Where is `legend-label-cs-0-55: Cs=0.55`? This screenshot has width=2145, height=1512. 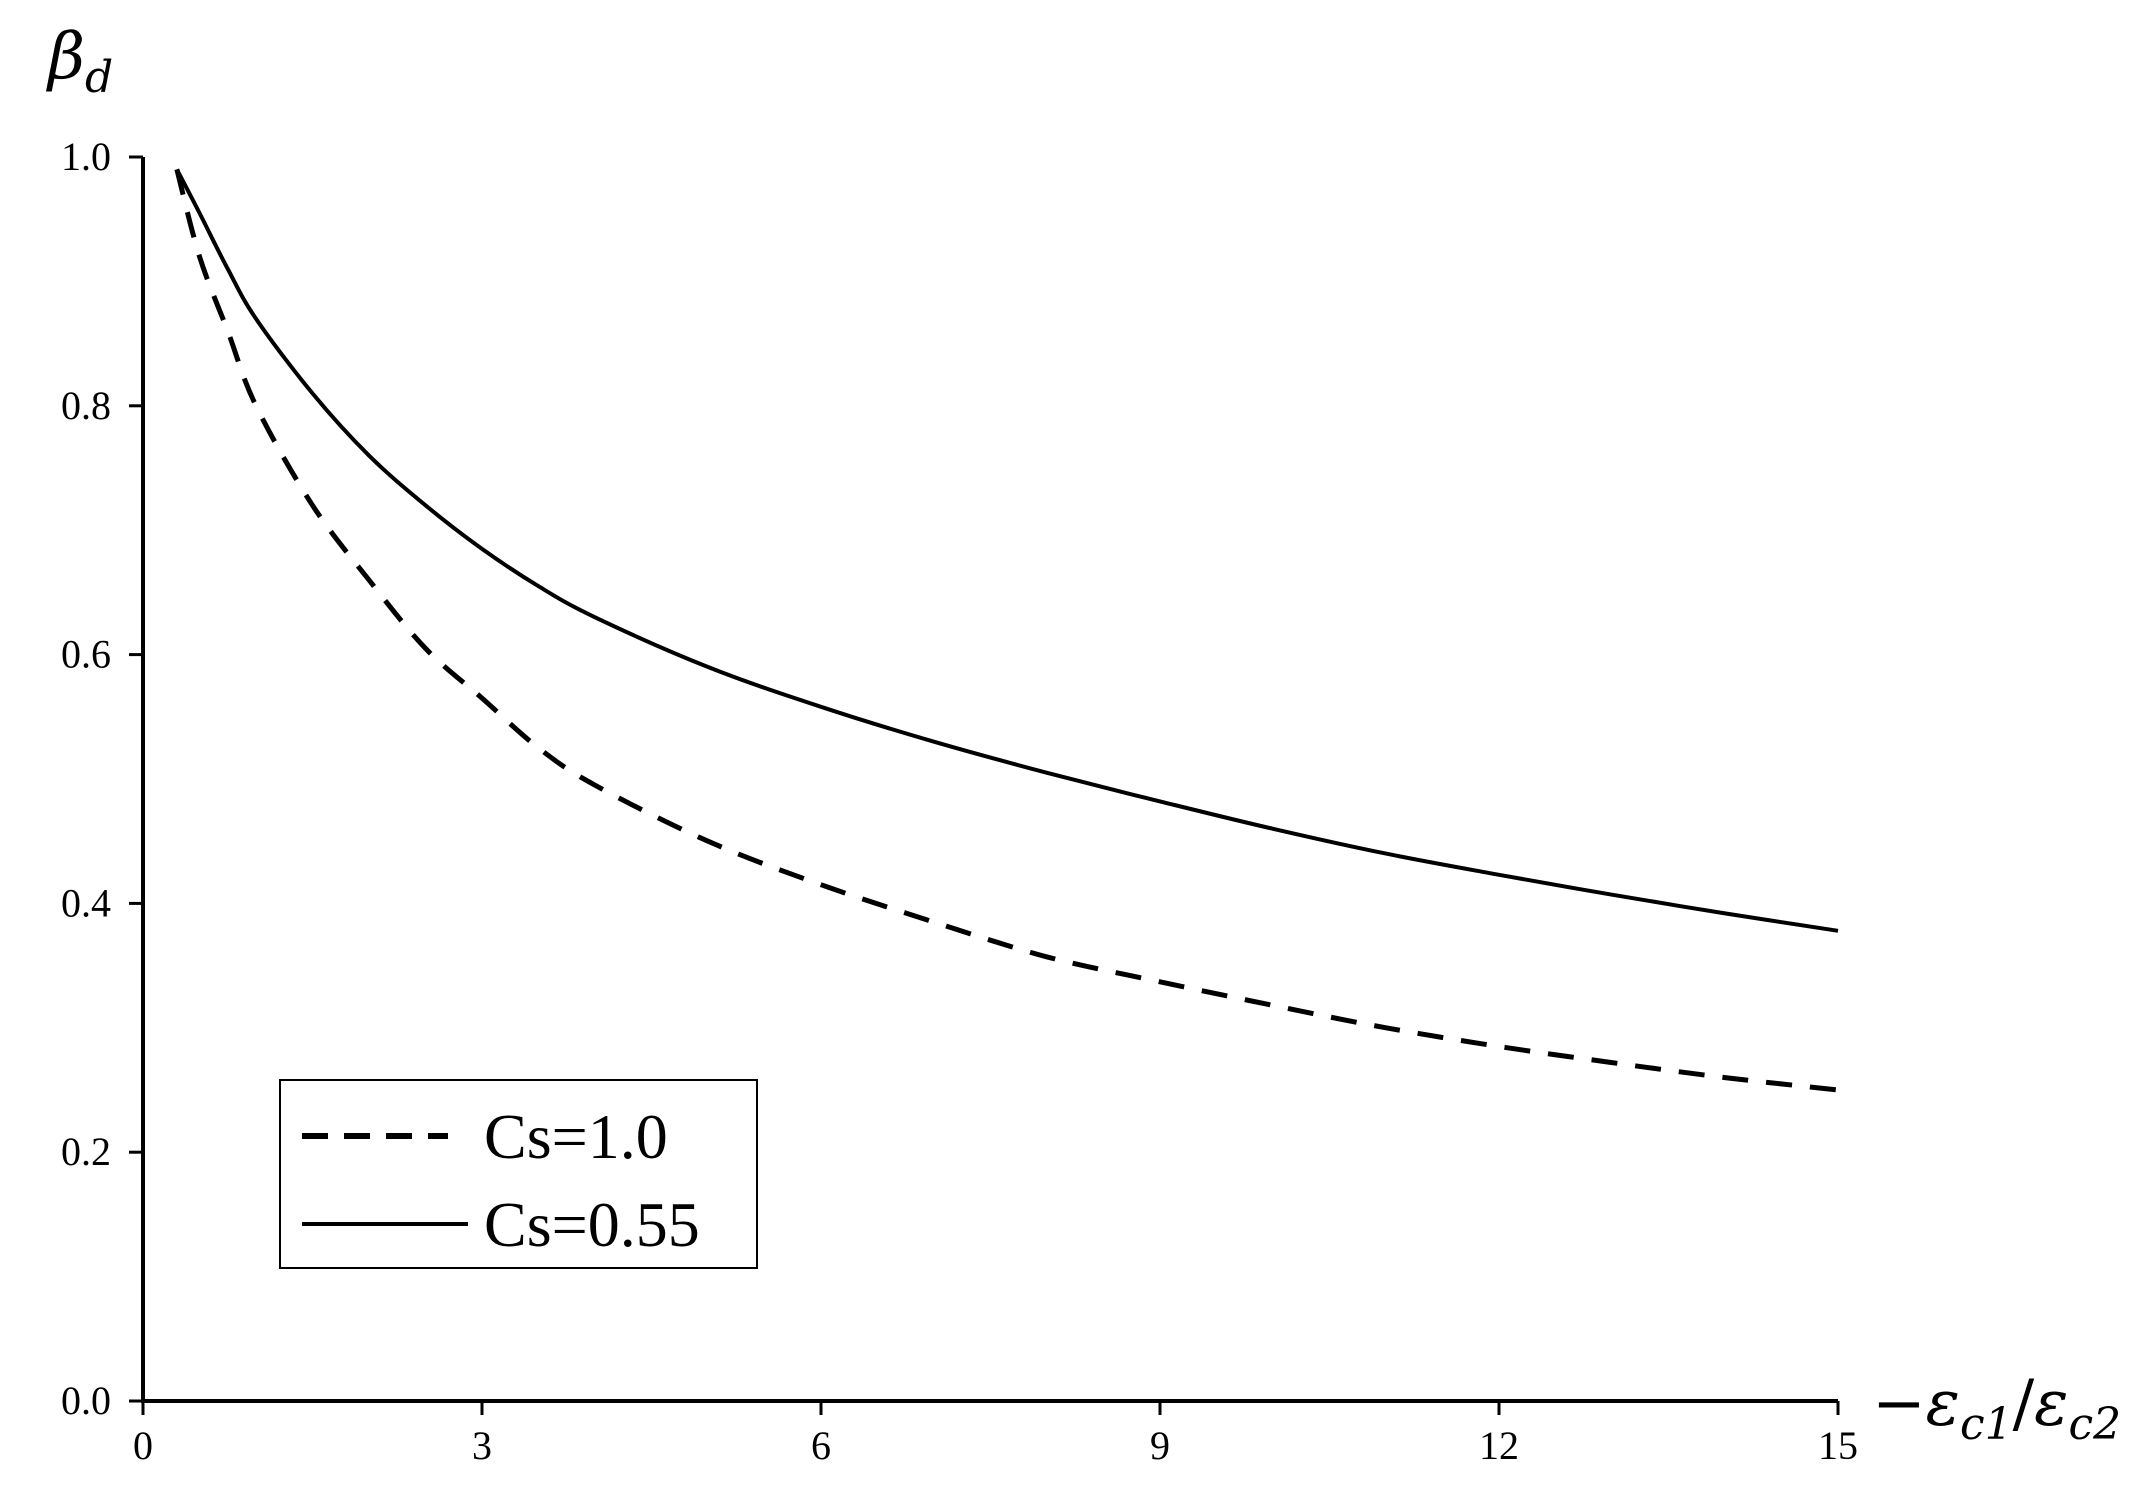
legend-label-cs-0-55: Cs=0.55 is located at coordinates (592, 1224).